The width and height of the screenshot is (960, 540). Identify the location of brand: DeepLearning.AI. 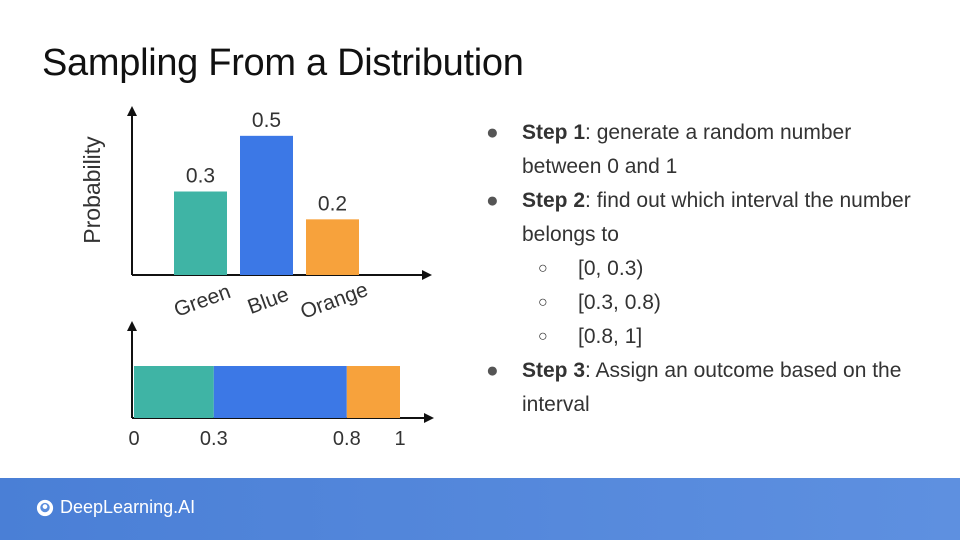
(115, 507).